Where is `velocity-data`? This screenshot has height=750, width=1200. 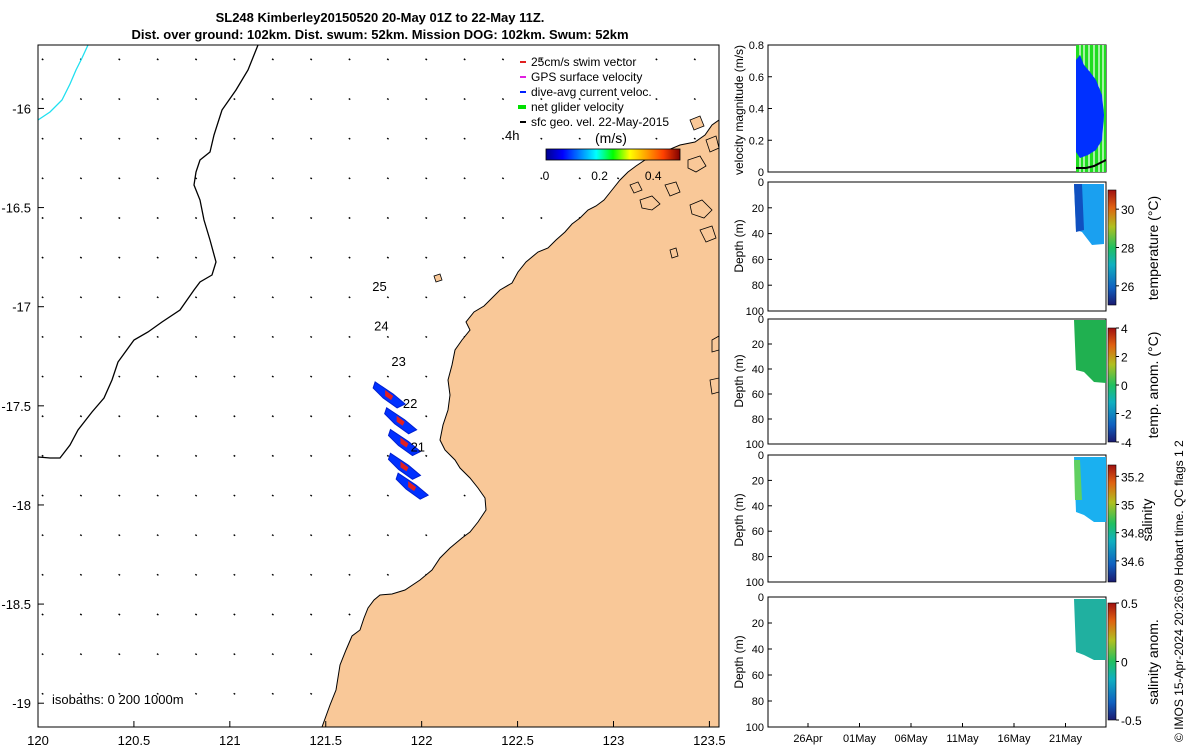
velocity-data is located at coordinates (1091, 108).